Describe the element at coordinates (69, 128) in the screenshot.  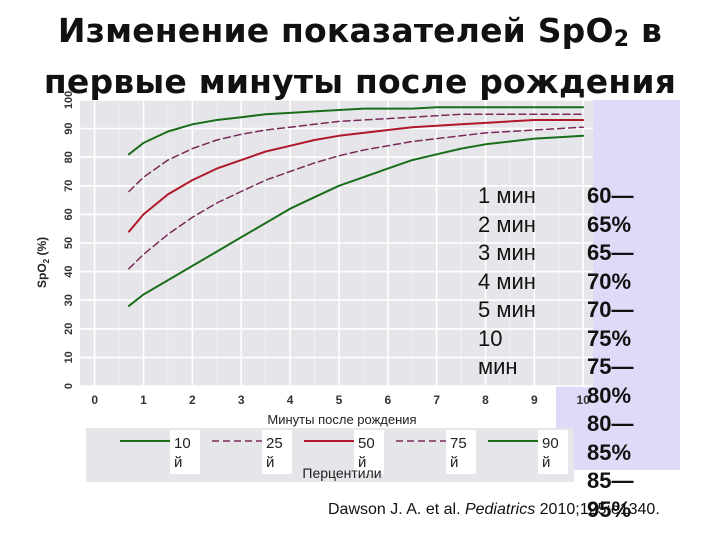
I see `y-tick-label: 90` at that location.